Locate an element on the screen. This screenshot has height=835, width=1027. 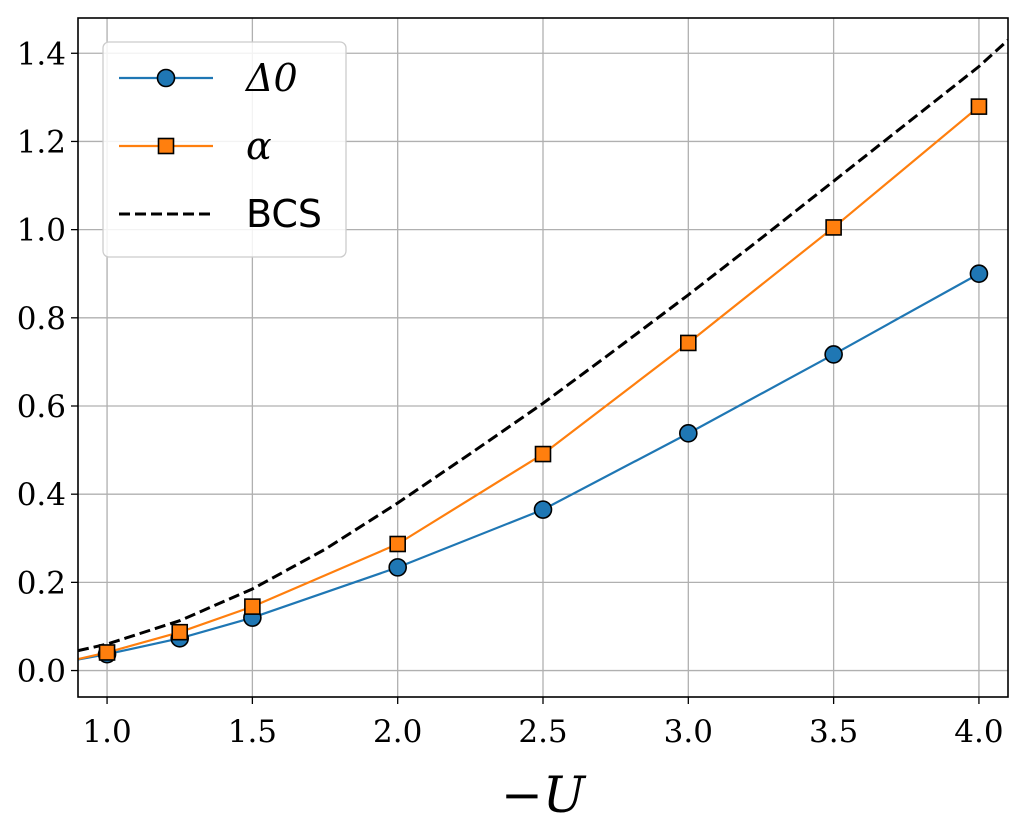
legend-label: α is located at coordinates (259, 146).